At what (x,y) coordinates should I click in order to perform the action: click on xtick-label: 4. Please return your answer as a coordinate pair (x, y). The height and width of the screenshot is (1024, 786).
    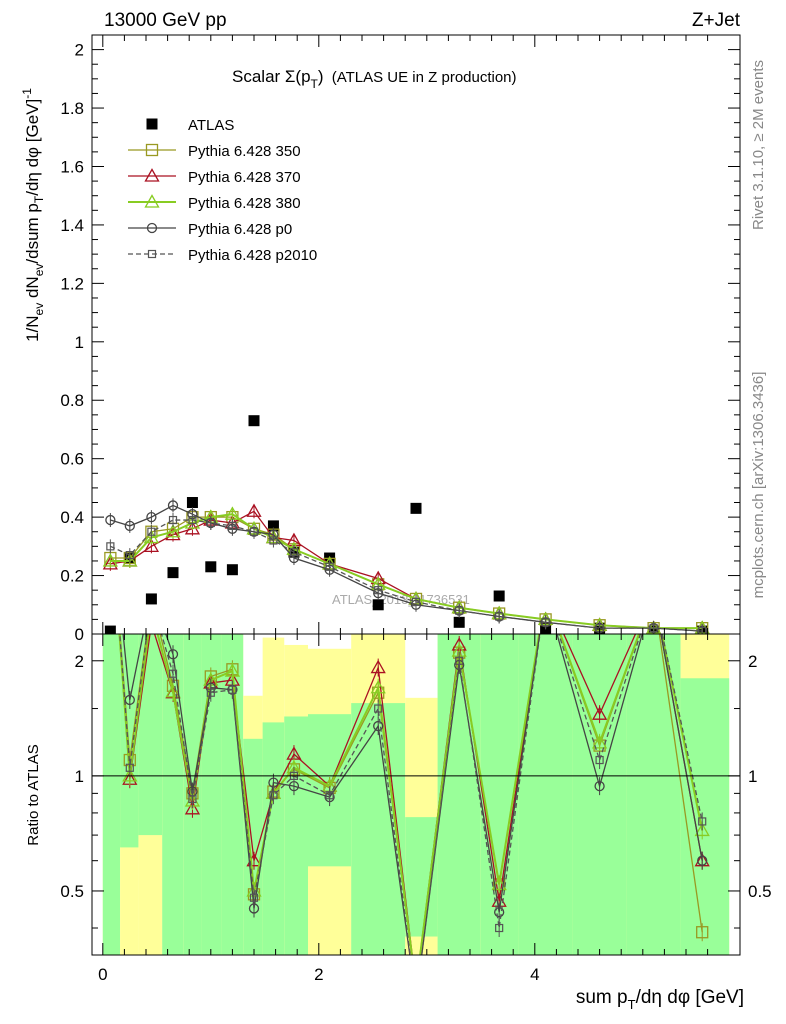
    Looking at the image, I should click on (534, 974).